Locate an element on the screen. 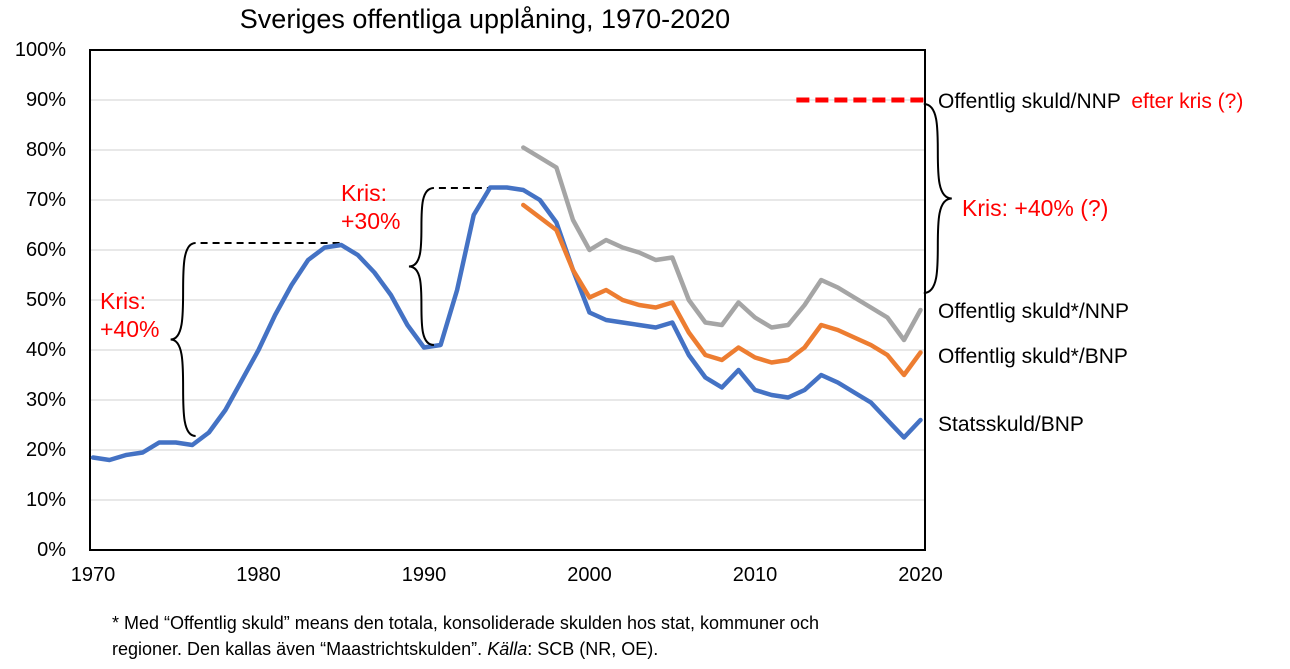  y-axis-label: 90% is located at coordinates (45, 100).